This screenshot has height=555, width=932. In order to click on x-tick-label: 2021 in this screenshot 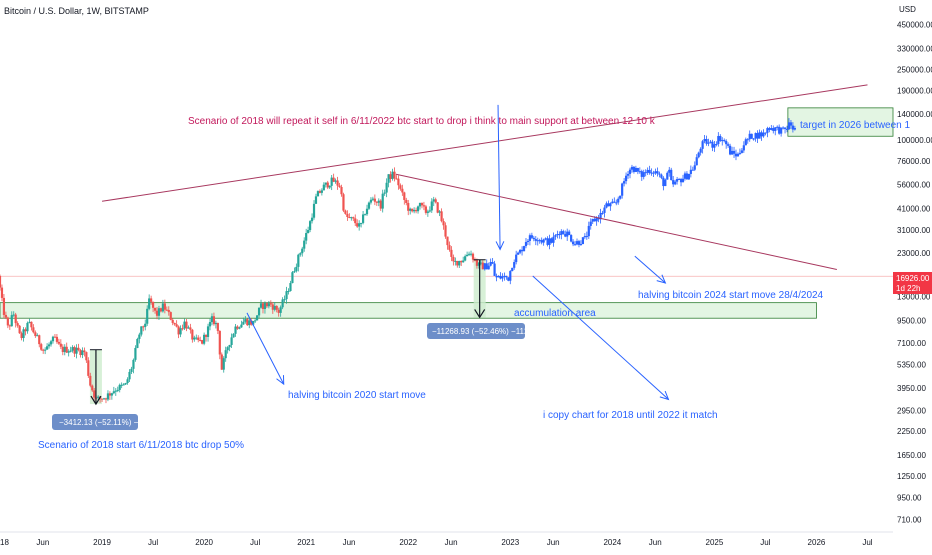, I will do `click(306, 542)`.